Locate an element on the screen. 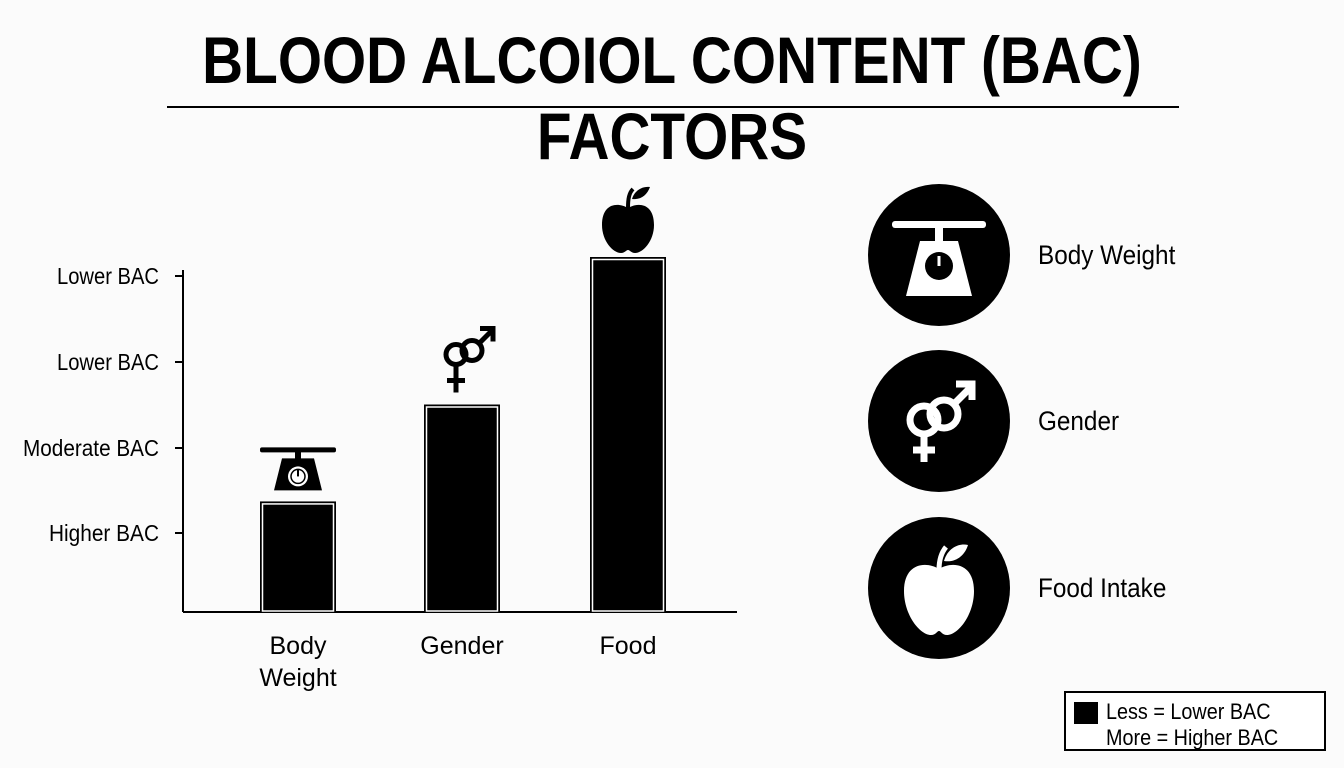 The width and height of the screenshot is (1344, 768). y-ticks: Higher BAC Moderate BAC Lower BAC Lower BAC is located at coordinates (103, 404).